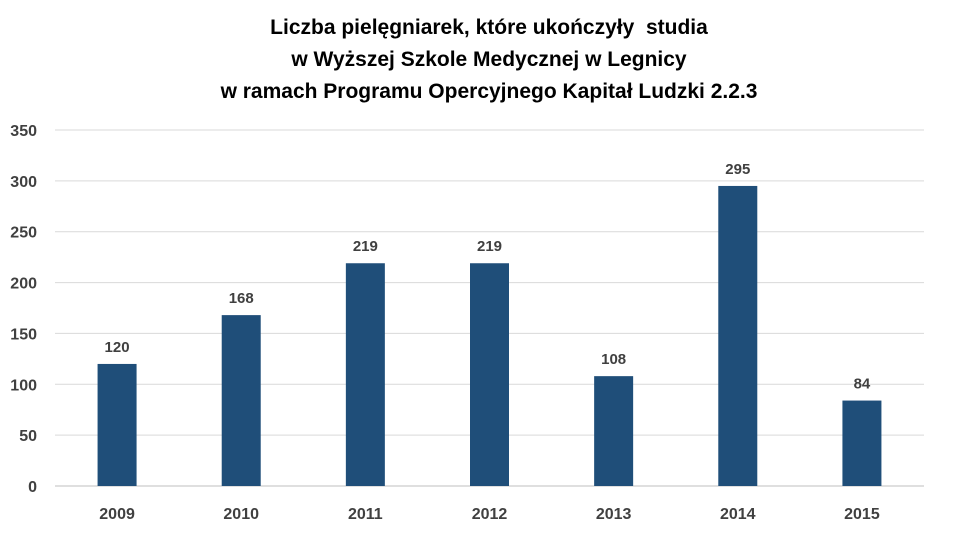 The height and width of the screenshot is (534, 978). What do you see at coordinates (241, 298) in the screenshot?
I see `data-label-2010: 168` at bounding box center [241, 298].